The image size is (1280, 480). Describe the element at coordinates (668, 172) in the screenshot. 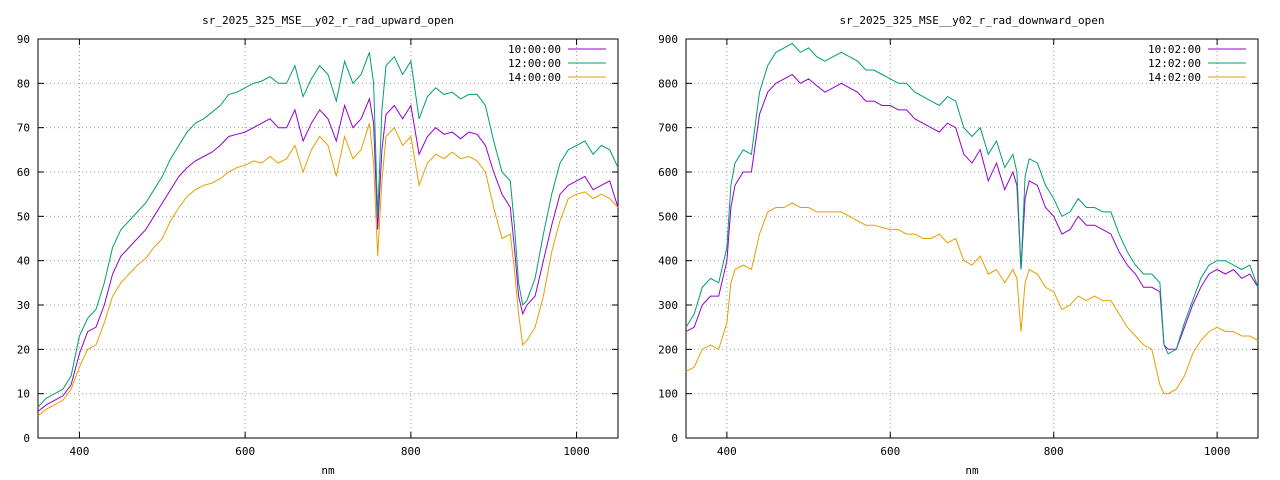

I see `y-tick-label: 600` at that location.